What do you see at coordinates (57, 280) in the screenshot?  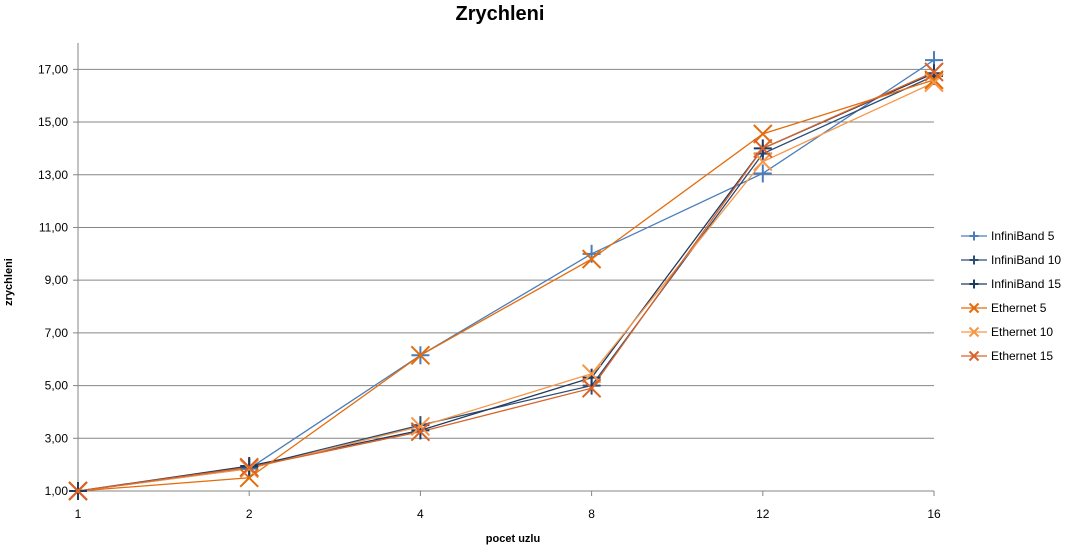 I see `y-tick-label: 9,00` at bounding box center [57, 280].